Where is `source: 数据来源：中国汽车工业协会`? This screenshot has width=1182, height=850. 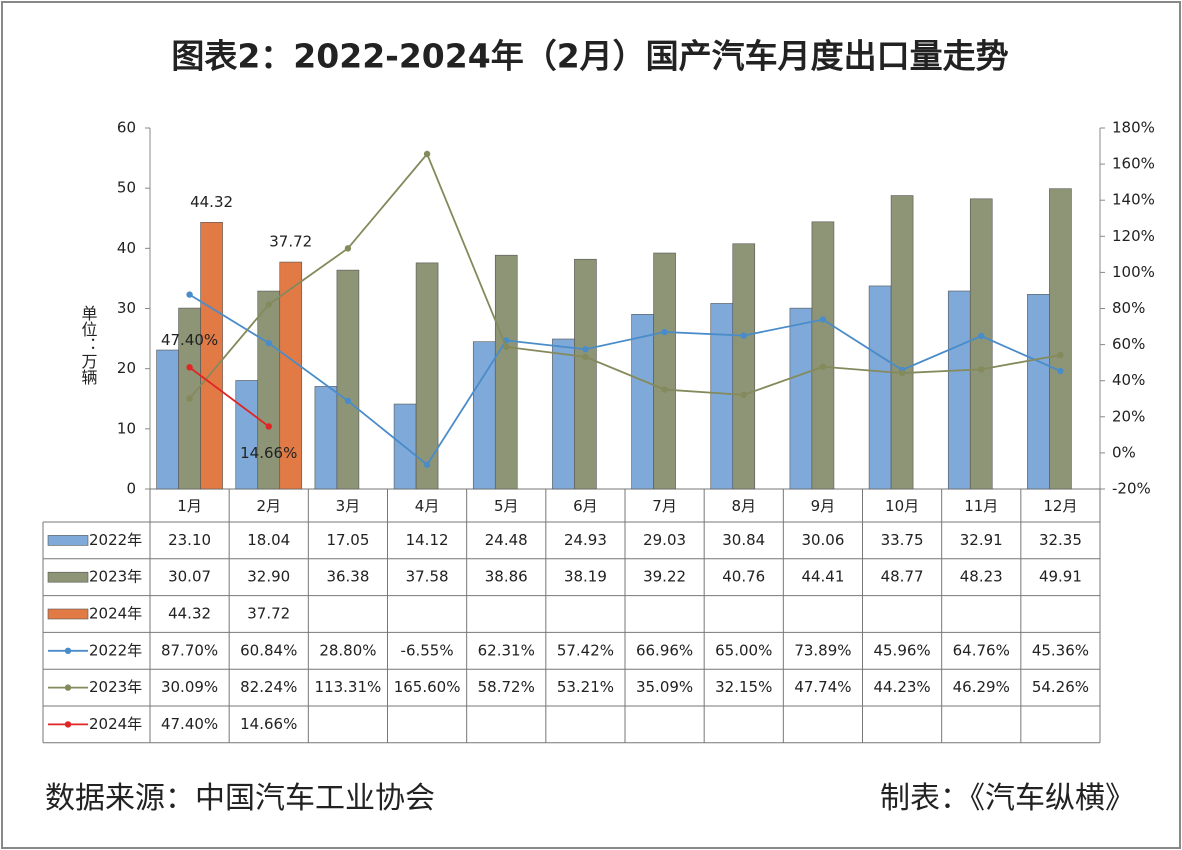 source: 数据来源：中国汽车工业协会 is located at coordinates (240, 798).